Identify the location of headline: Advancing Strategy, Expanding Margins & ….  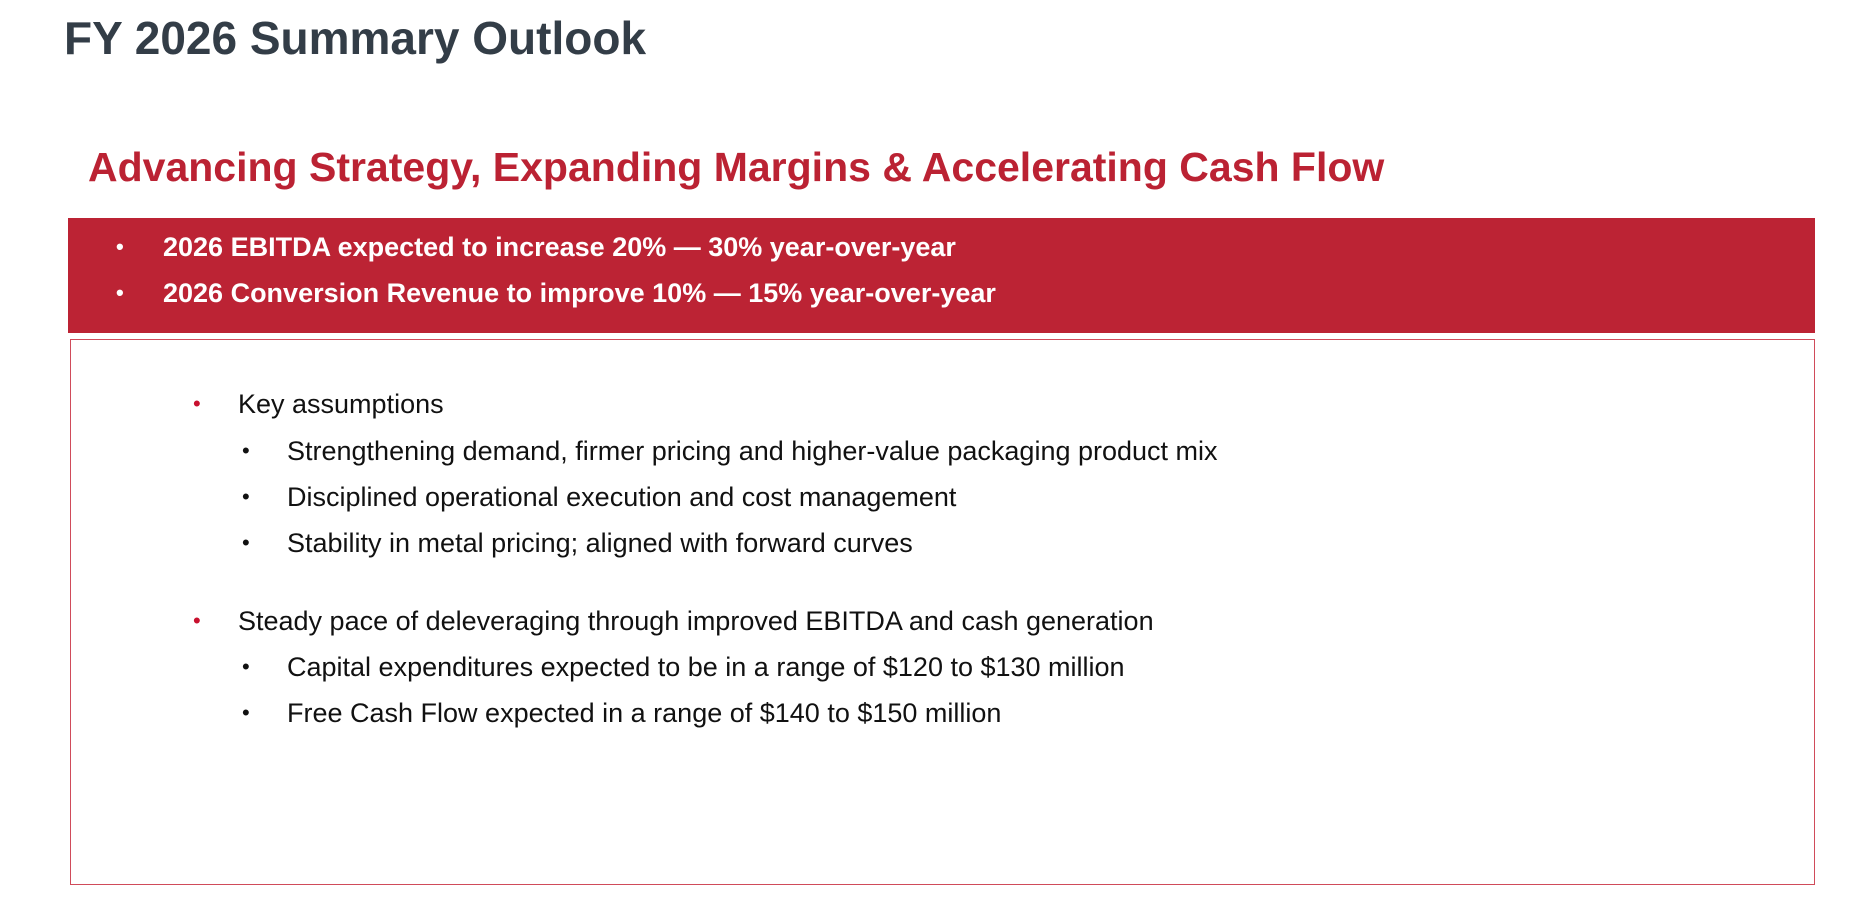
(736, 167).